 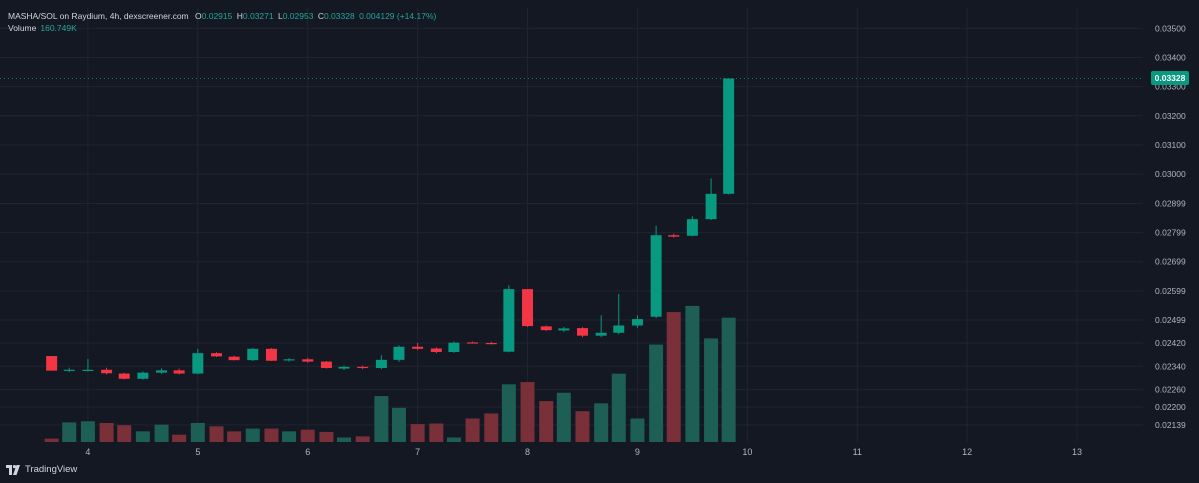 What do you see at coordinates (51, 469) in the screenshot?
I see `brand-name: TradingView` at bounding box center [51, 469].